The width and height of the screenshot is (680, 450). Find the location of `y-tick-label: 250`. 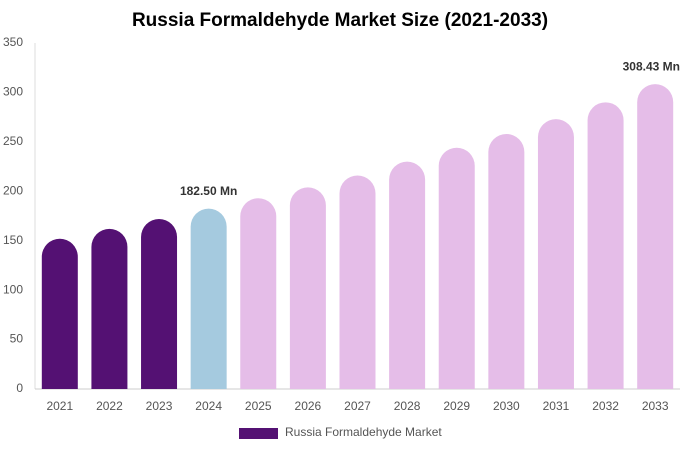

y-tick-label: 250 is located at coordinates (13, 141).